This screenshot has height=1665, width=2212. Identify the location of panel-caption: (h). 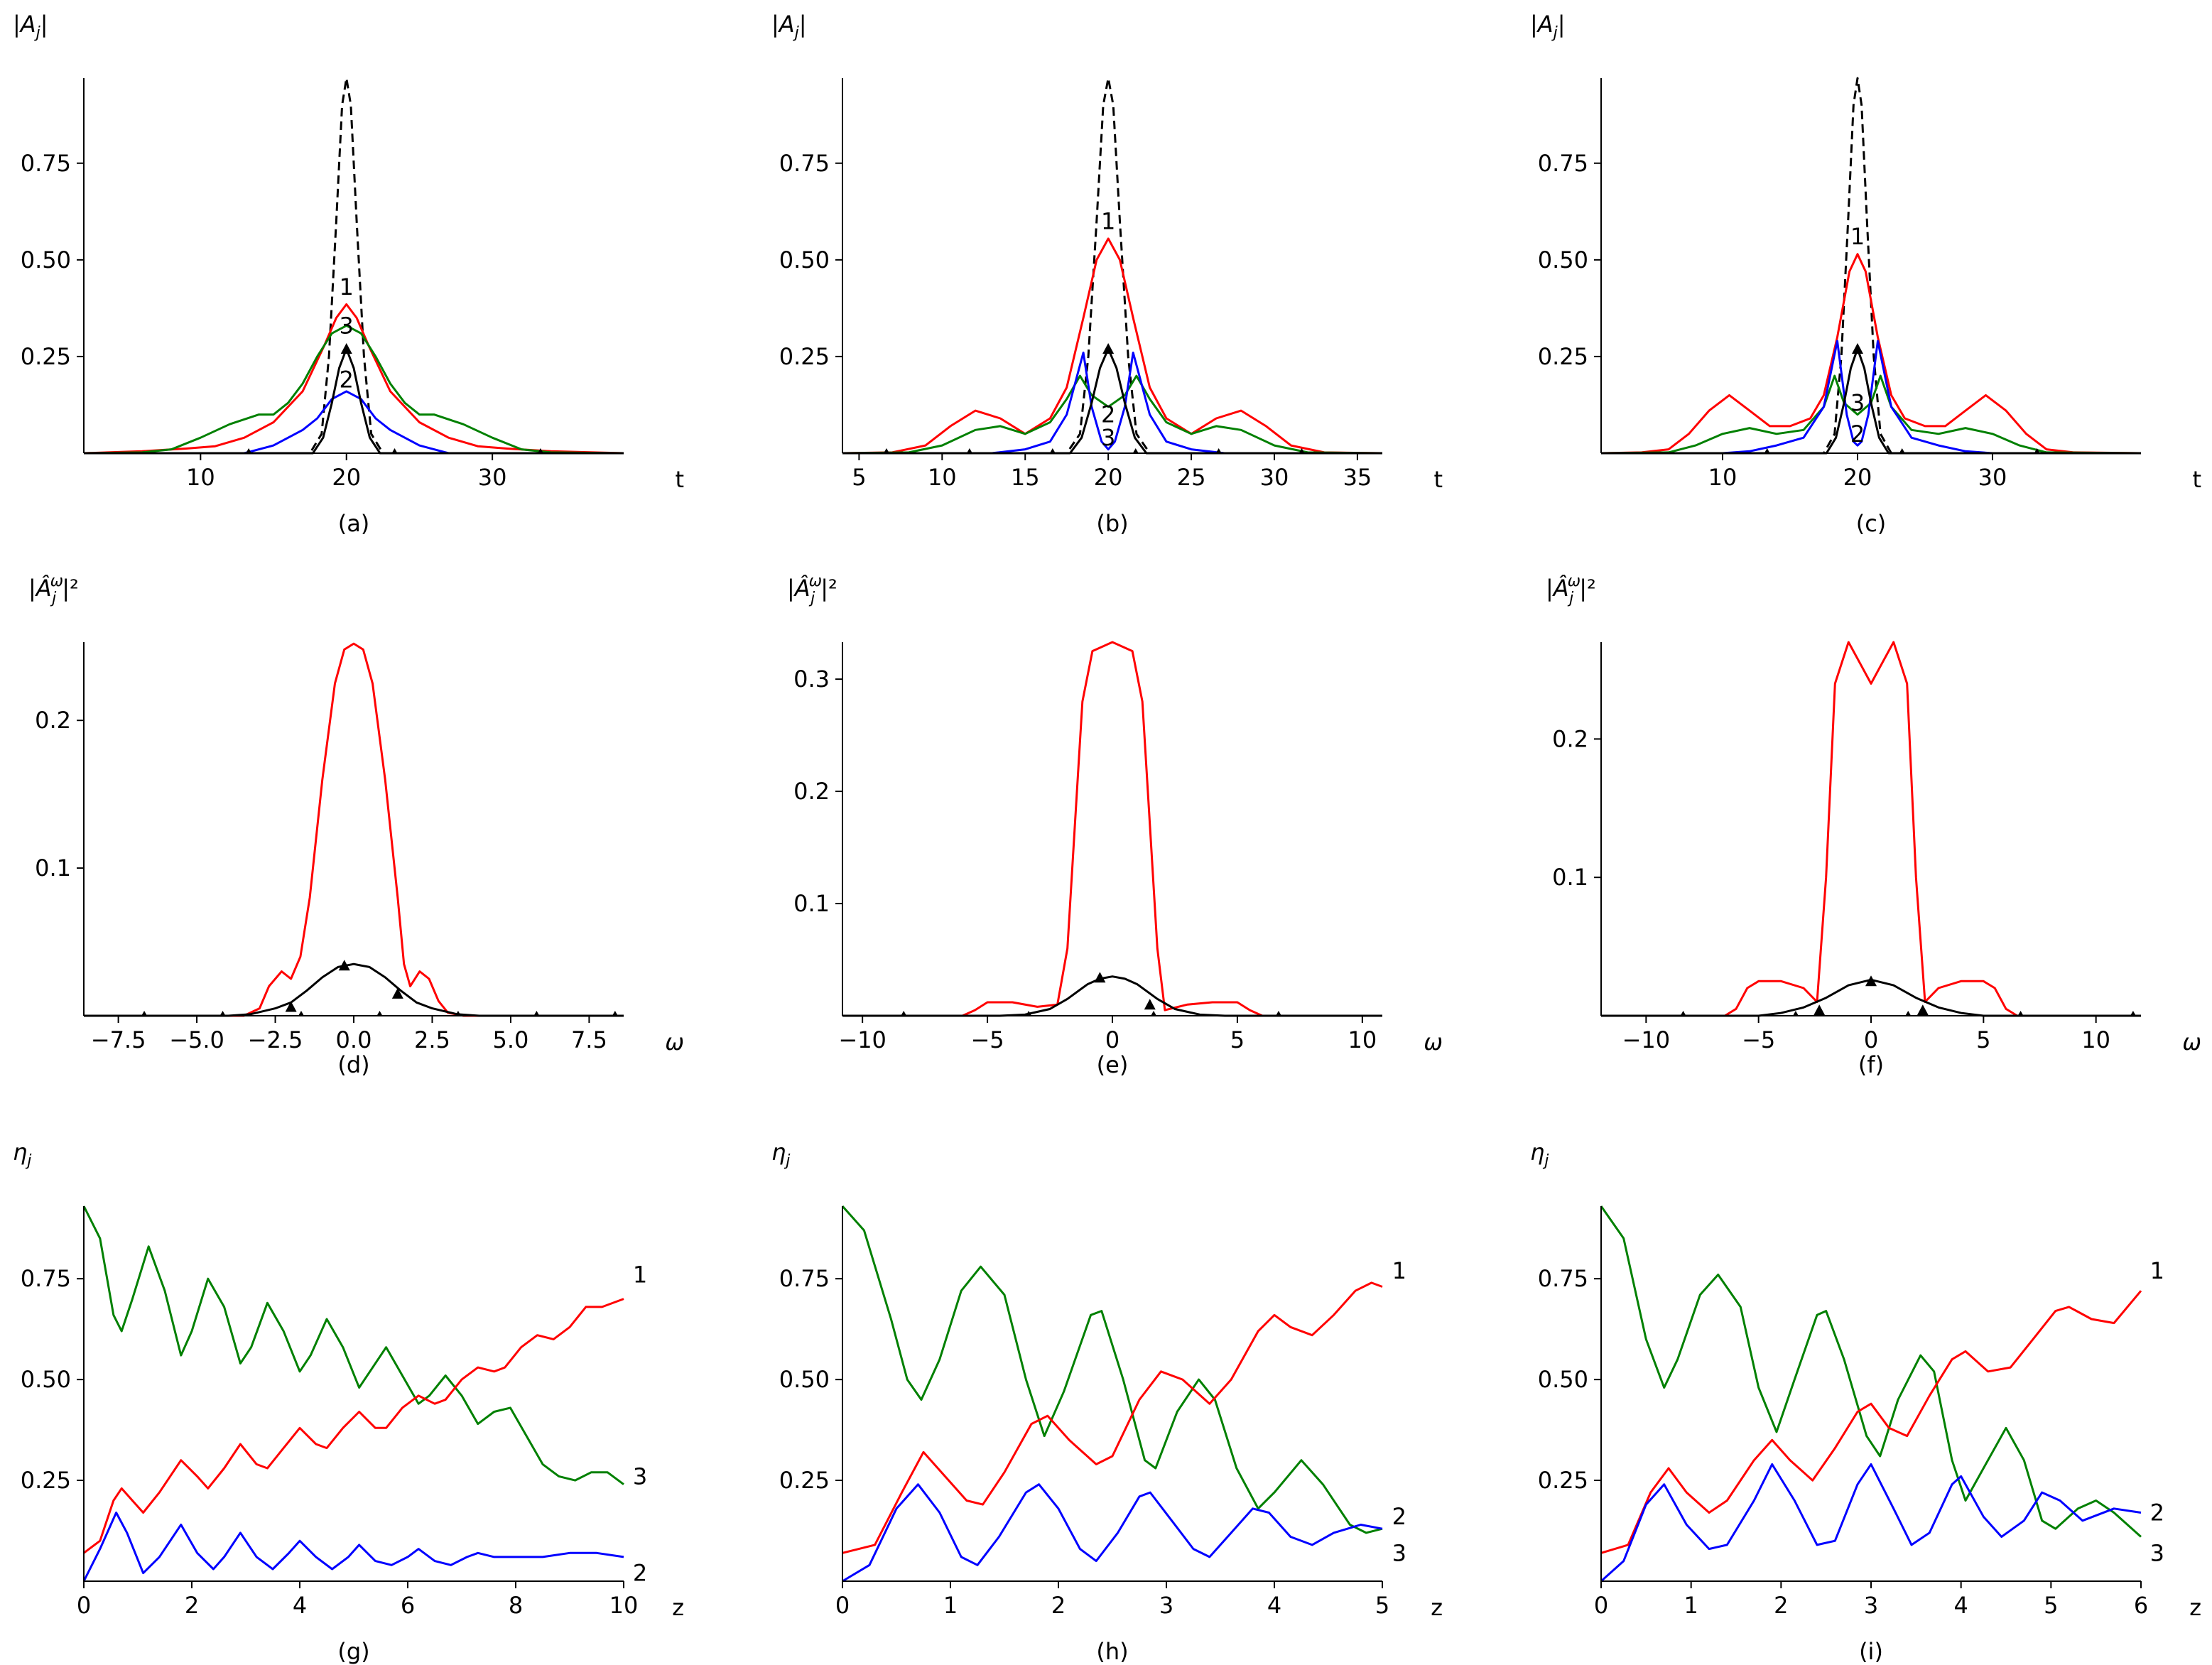
(1112, 1652).